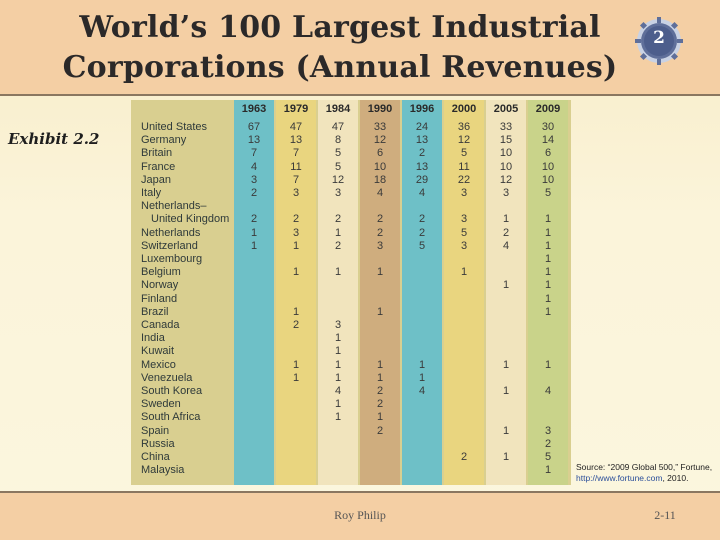 This screenshot has width=720, height=540. I want to click on country-label: Germany, so click(164, 140).